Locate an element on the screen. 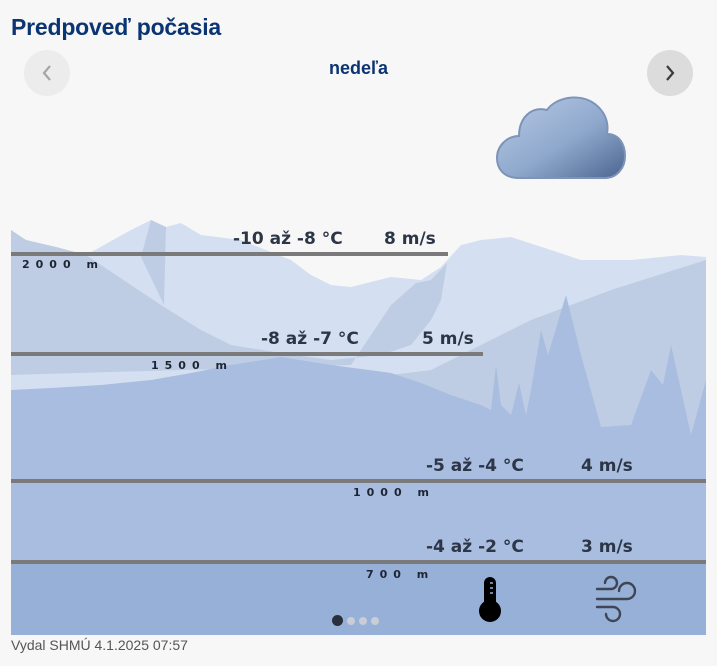  next-day-button is located at coordinates (670, 73).